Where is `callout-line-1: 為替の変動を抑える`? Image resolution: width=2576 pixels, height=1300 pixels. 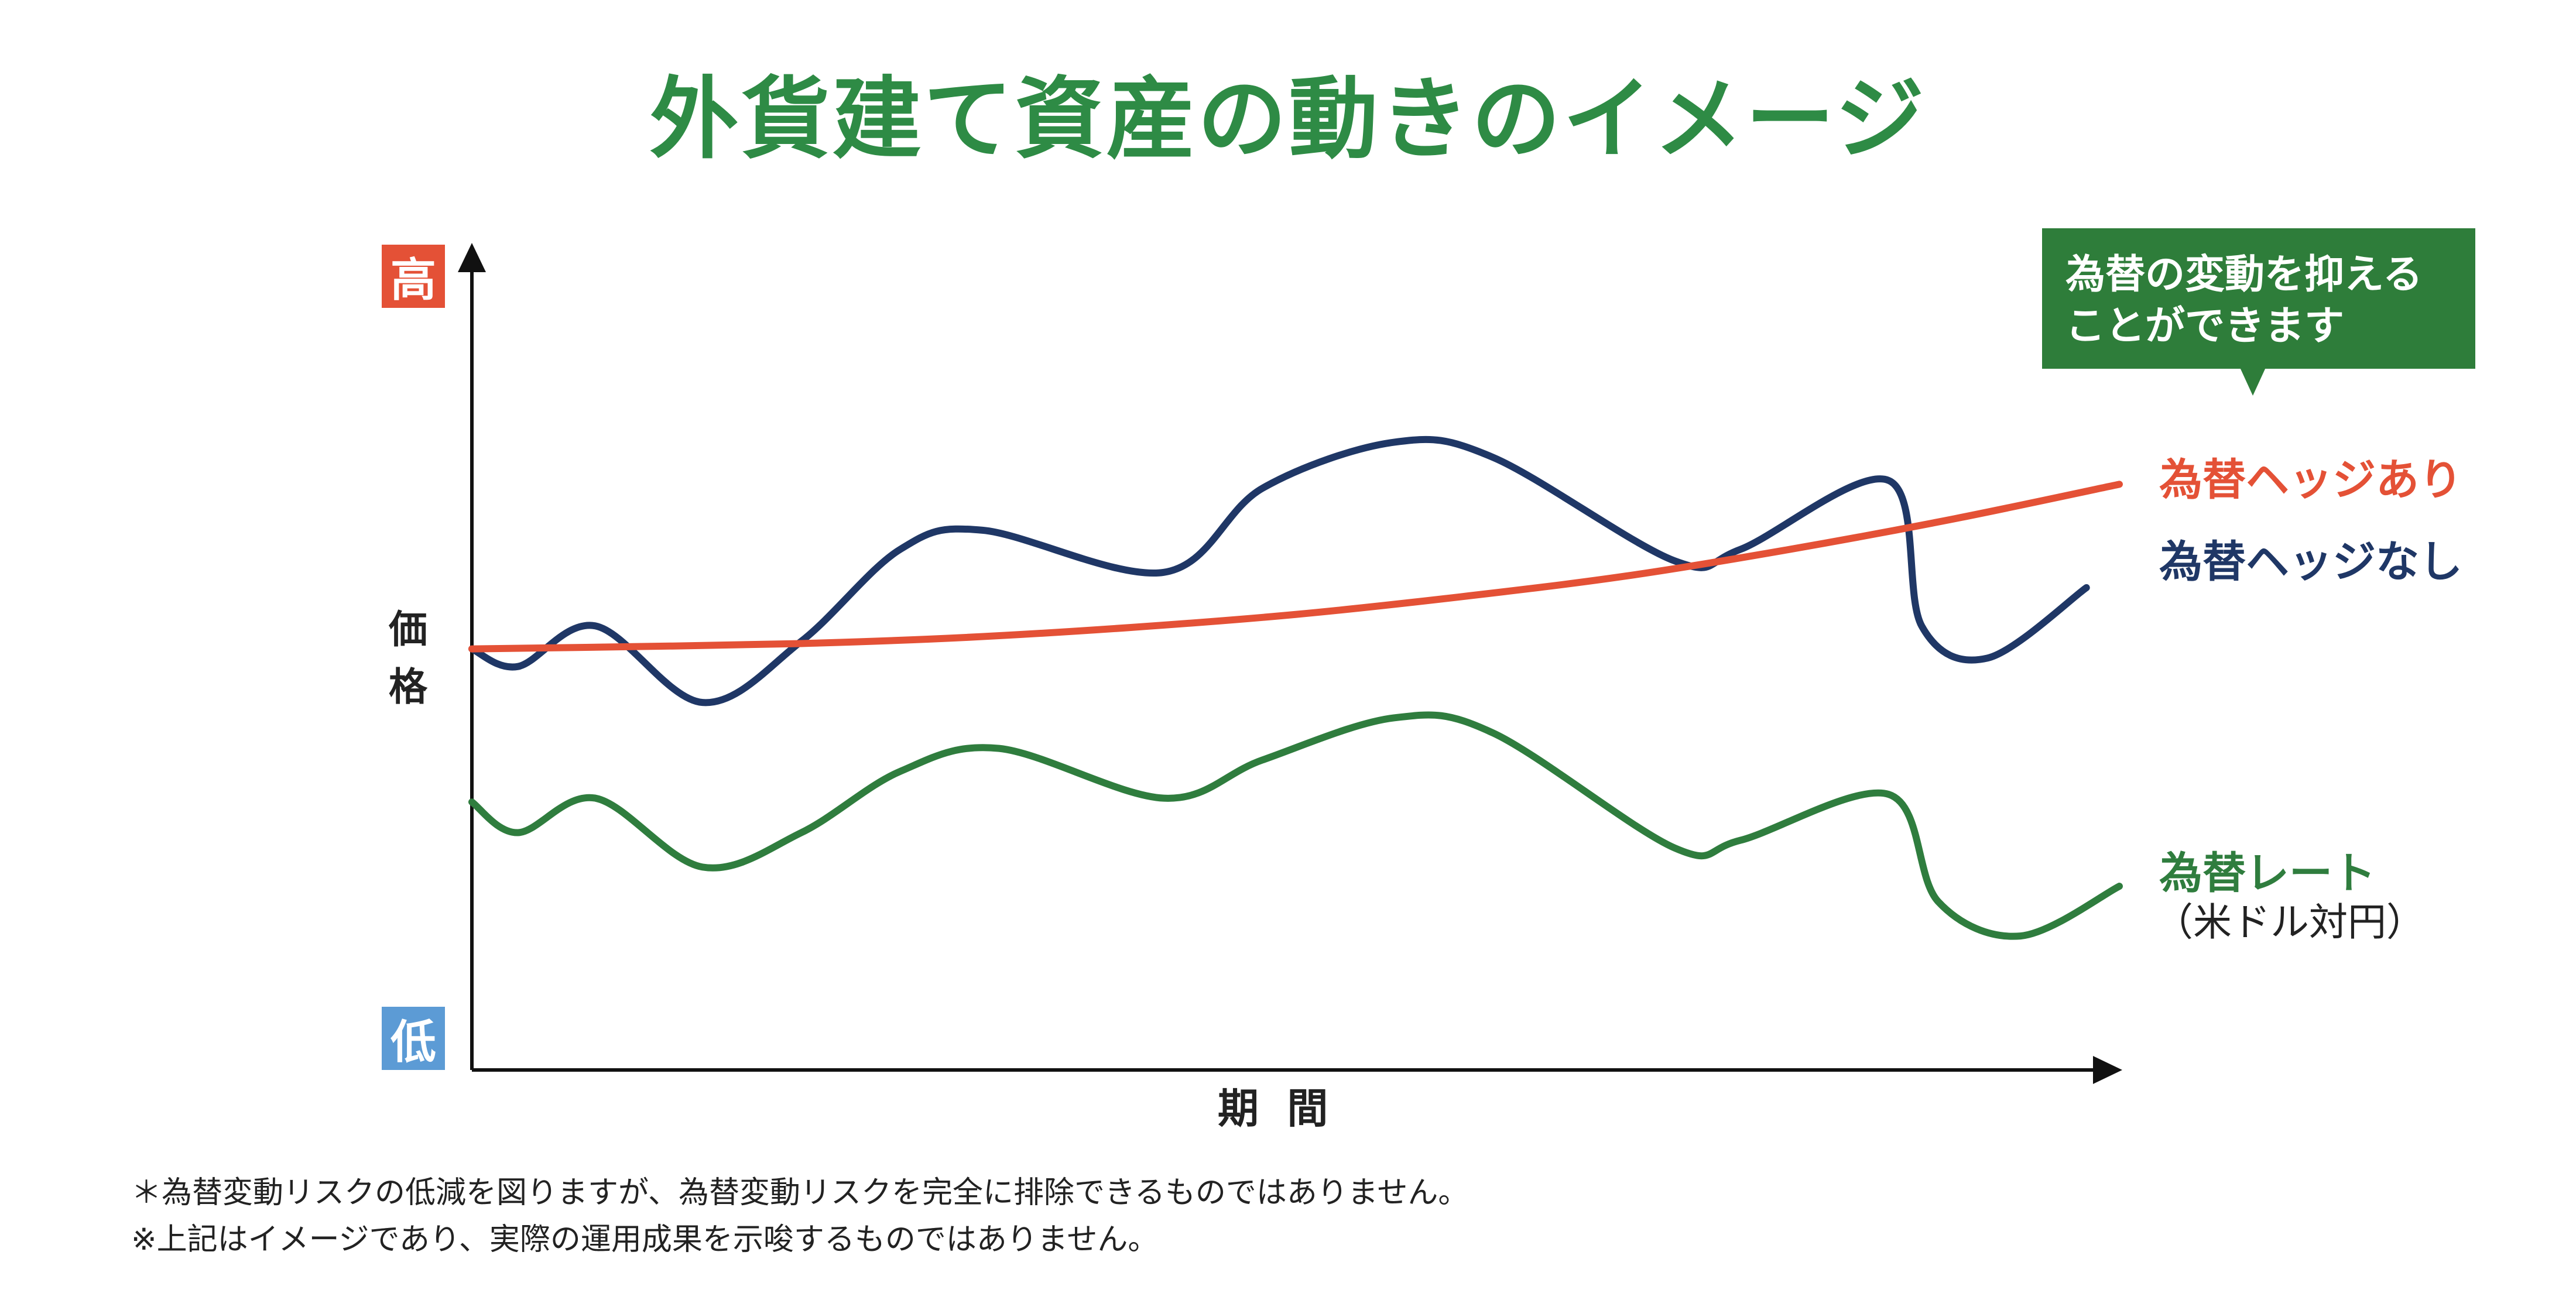 callout-line-1: 為替の変動を抑える is located at coordinates (2244, 275).